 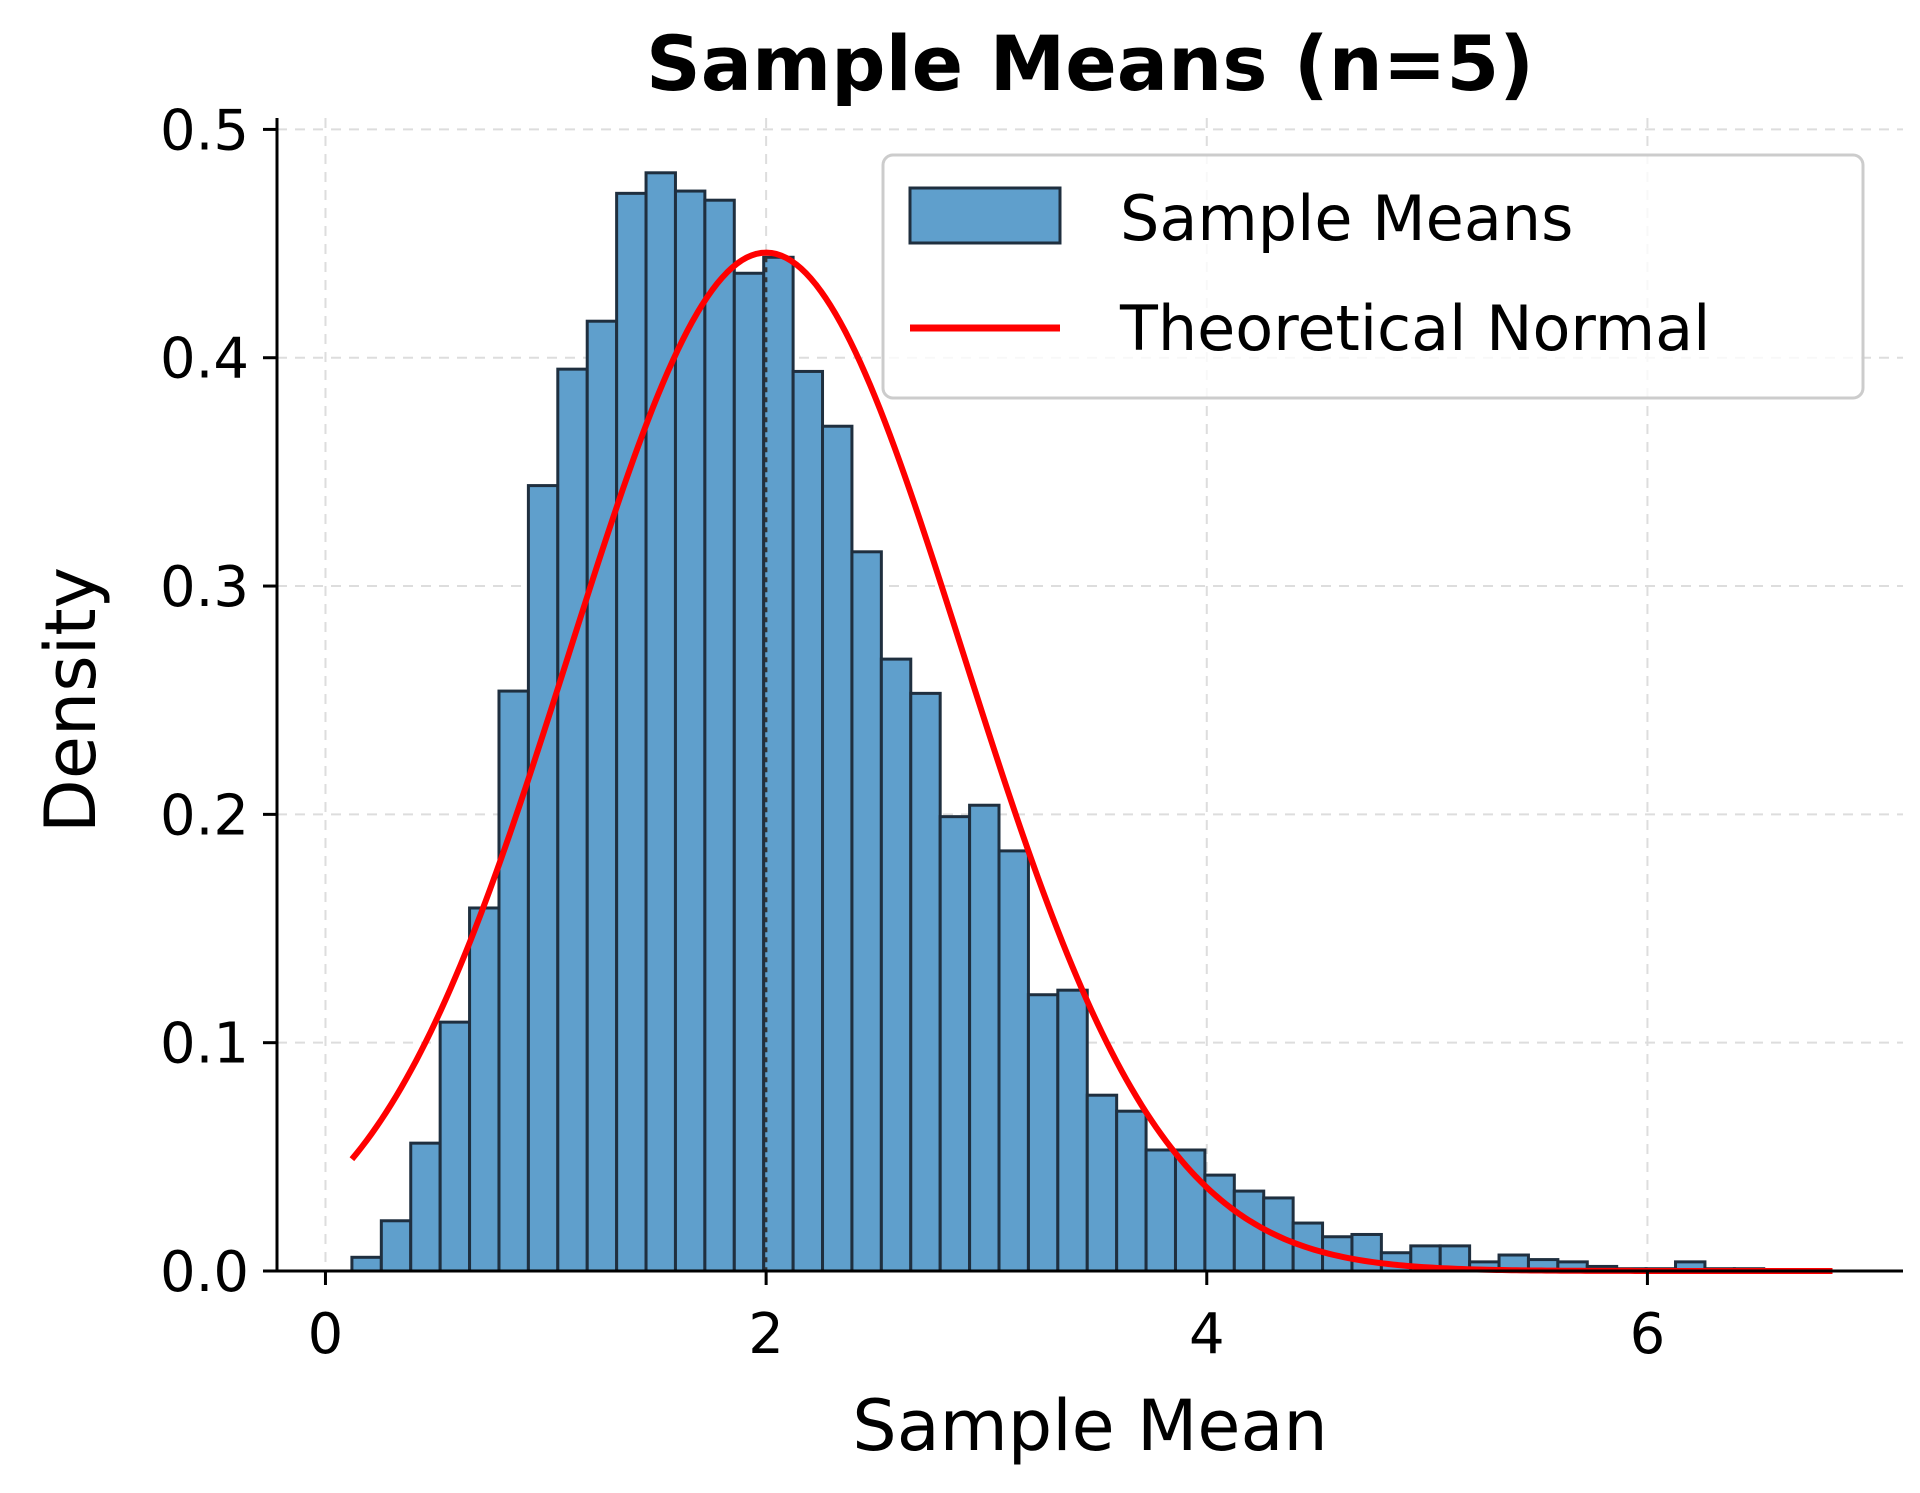 What do you see at coordinates (1207, 1334) in the screenshot?
I see `x-tick-label-2: 4` at bounding box center [1207, 1334].